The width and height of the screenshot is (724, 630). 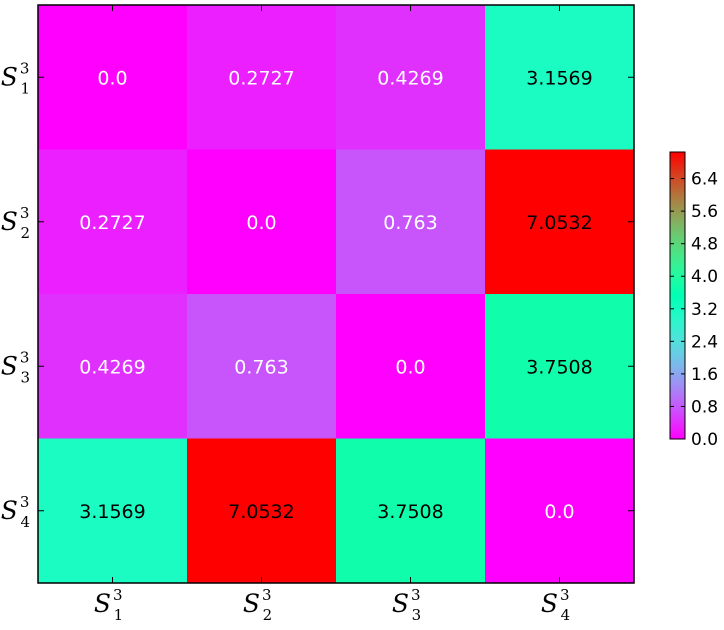 I want to click on cell-value-r2-c4: 7.0532, so click(x=559, y=223).